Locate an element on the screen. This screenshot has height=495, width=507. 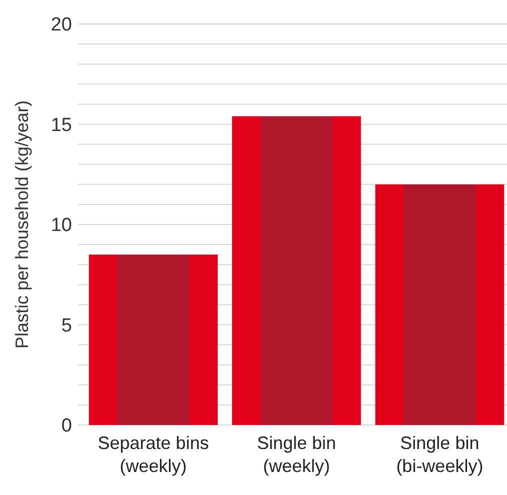
y-tick-label: 5 is located at coordinates (66, 325).